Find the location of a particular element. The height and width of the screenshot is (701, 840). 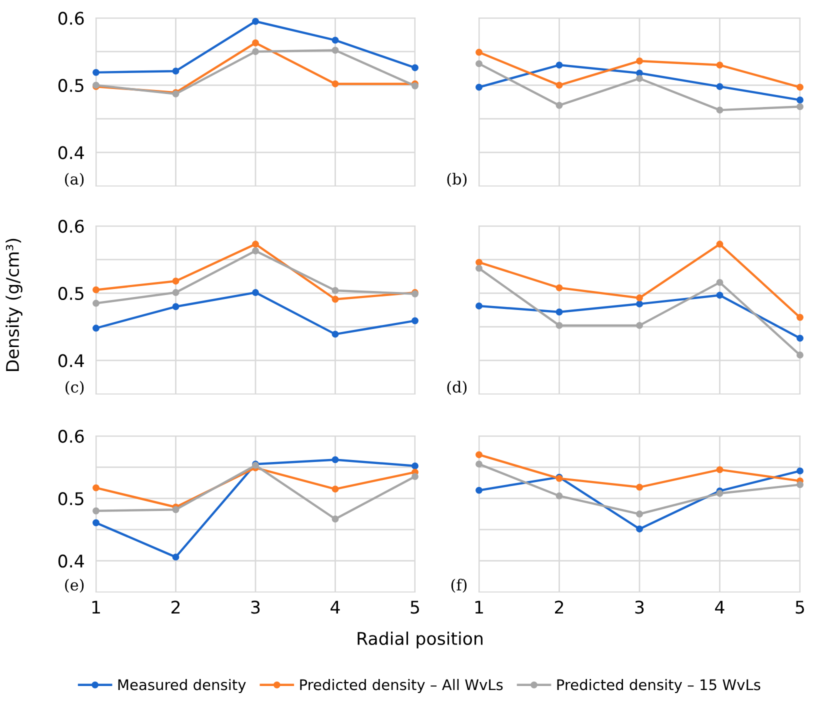

x-tick-label: 5 is located at coordinates (415, 607).